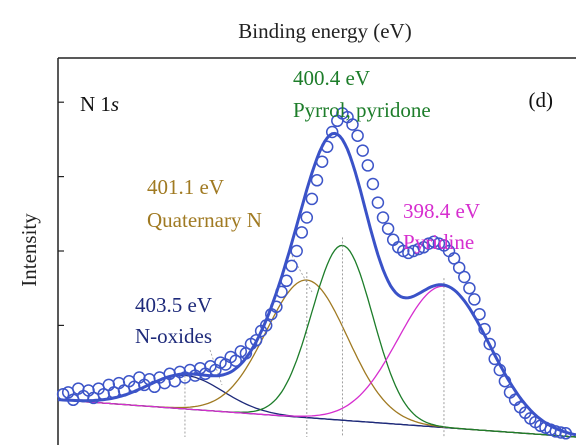  I want to click on top-axis-label: Binding energy (eV), so click(324, 31).